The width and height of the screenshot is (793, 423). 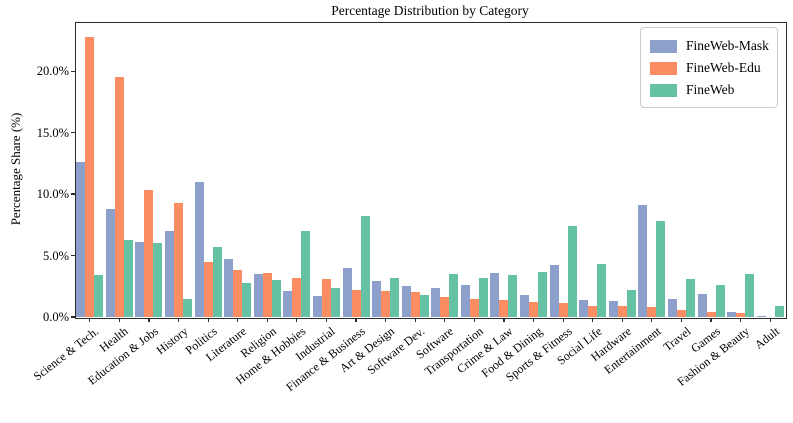 I want to click on legend-label: FineWeb, so click(x=710, y=89).